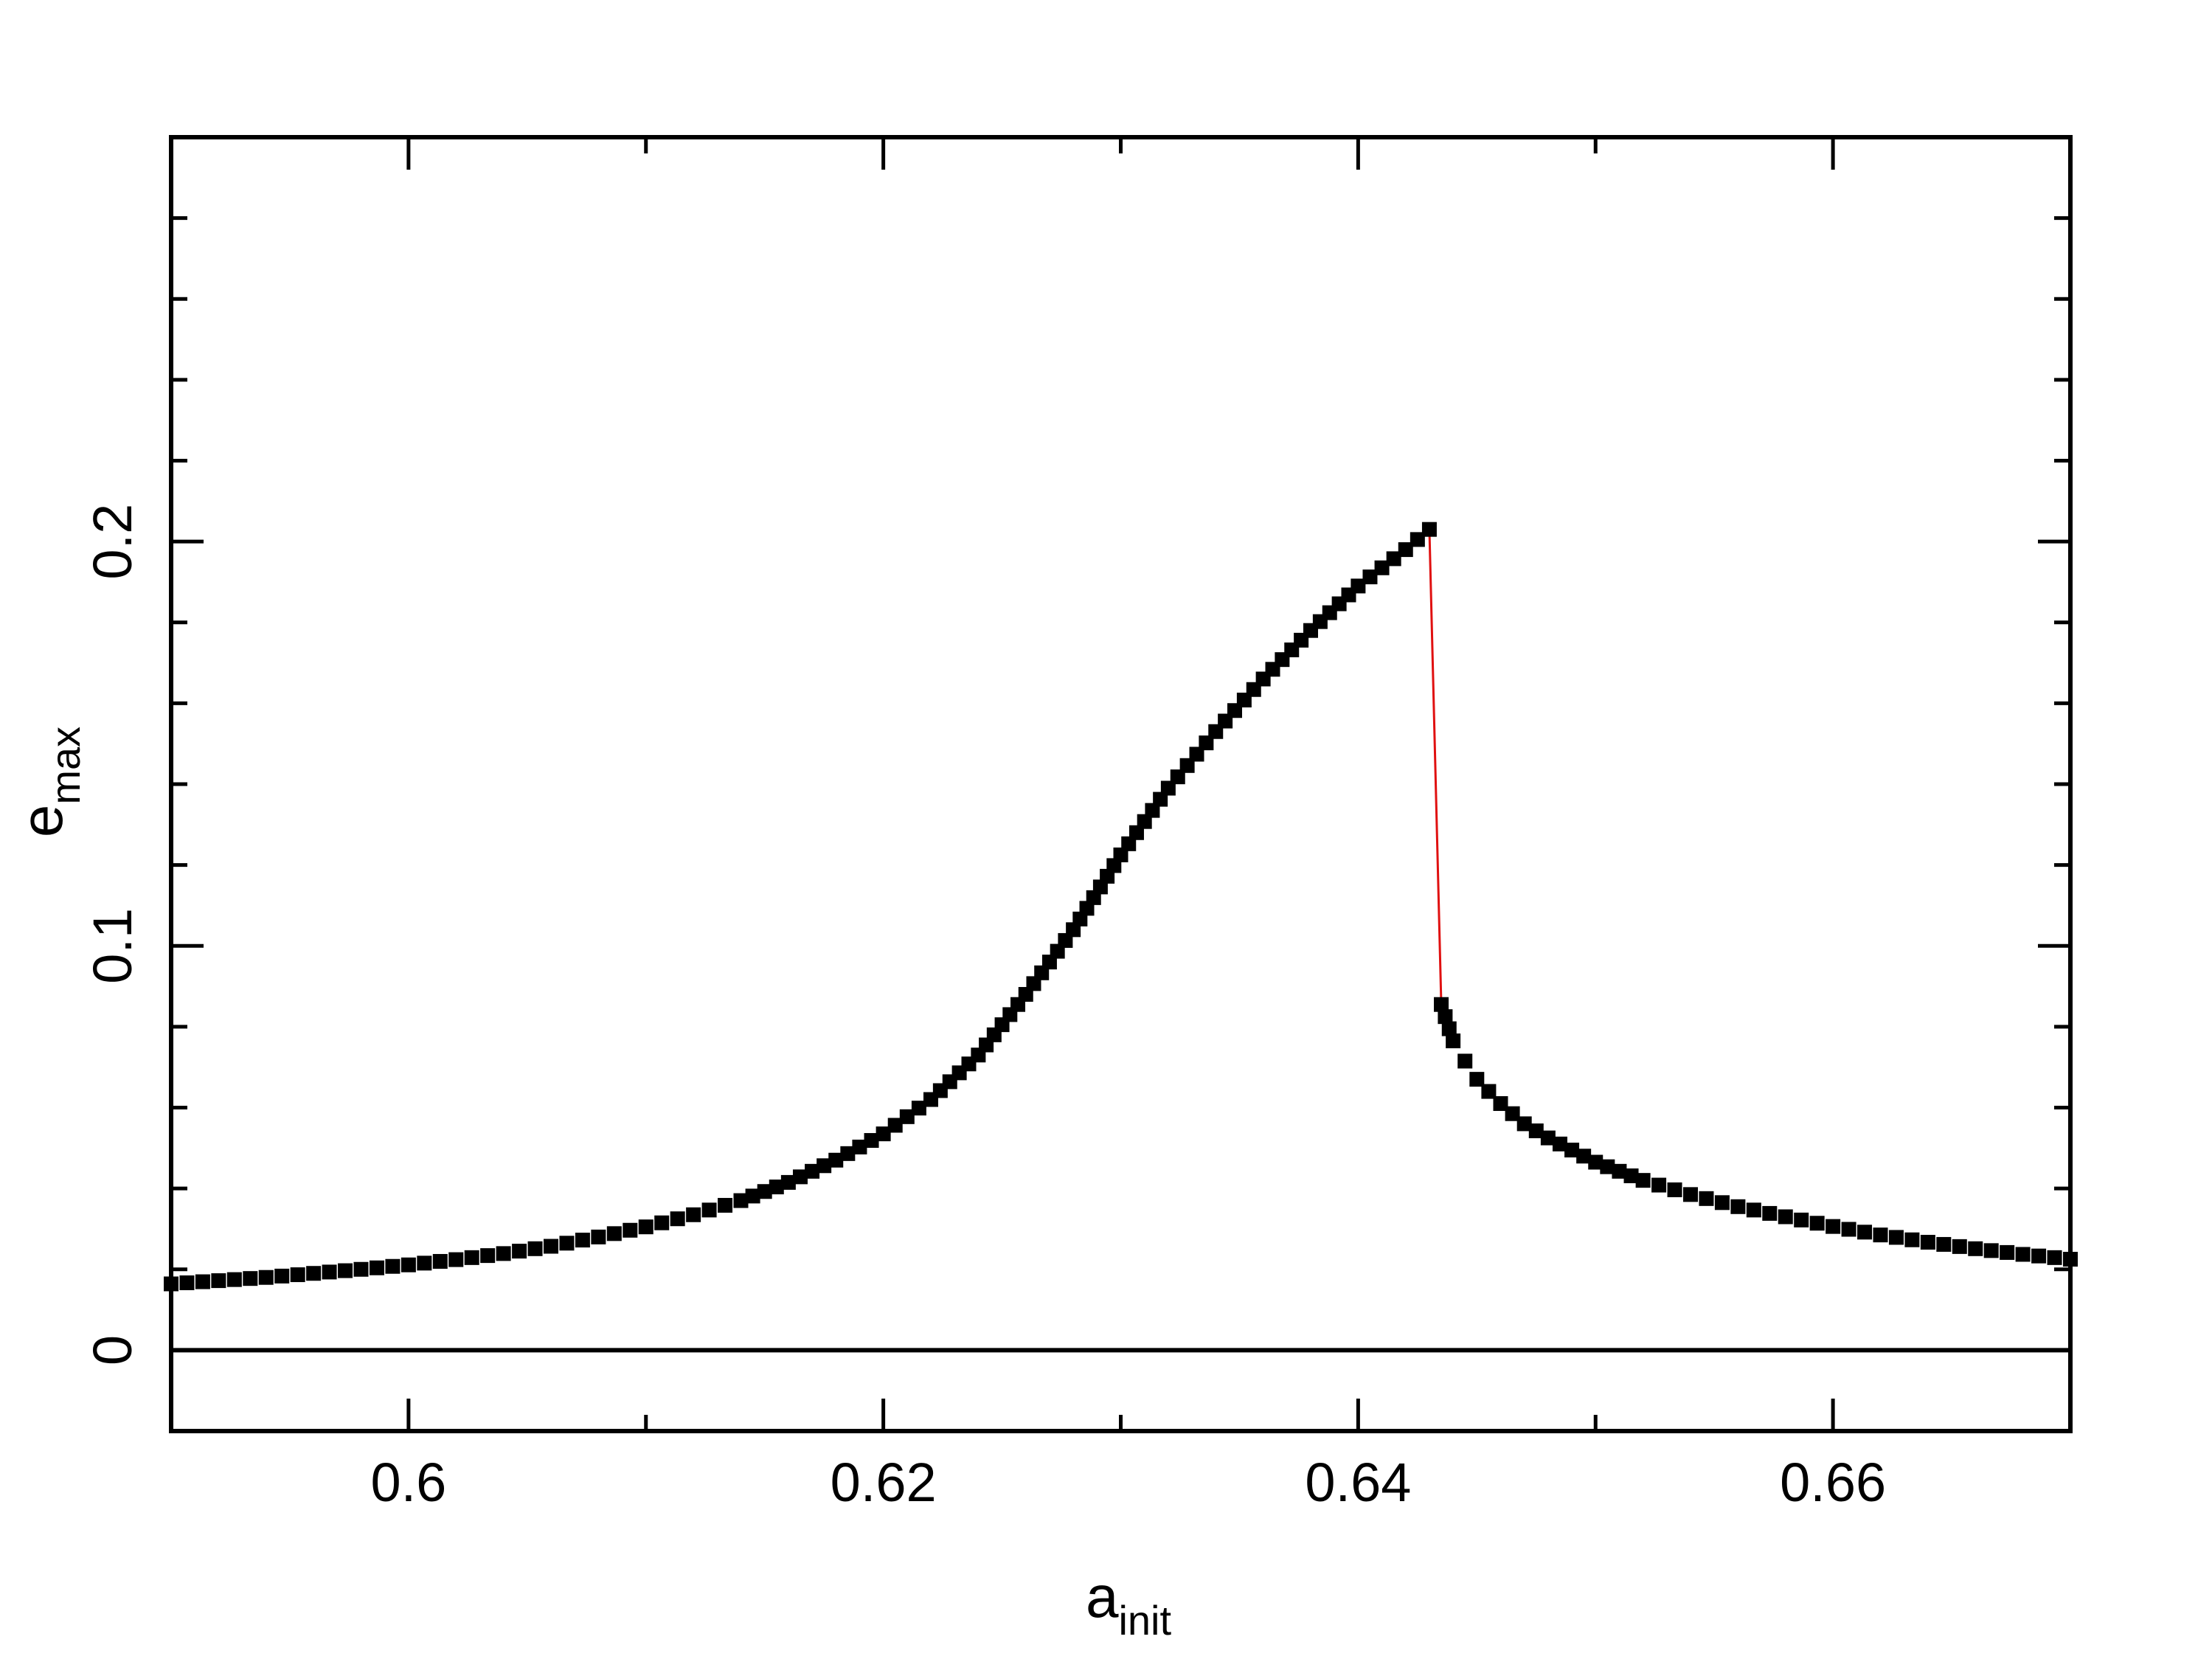  What do you see at coordinates (1129, 1604) in the screenshot?
I see `x-axis-label: ainit` at bounding box center [1129, 1604].